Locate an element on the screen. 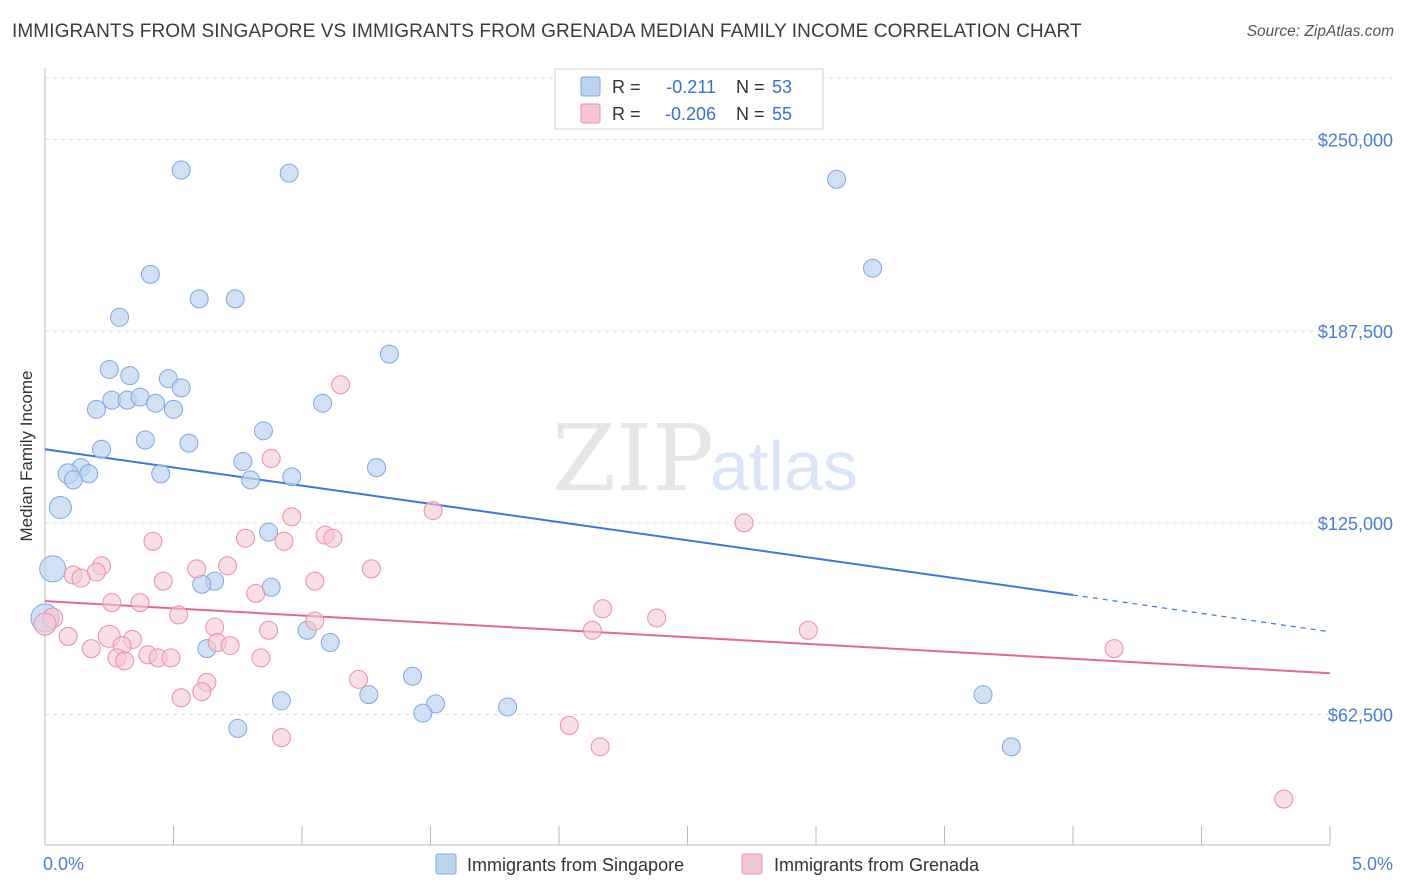  legend-n-label-2: N = is located at coordinates (750, 114).